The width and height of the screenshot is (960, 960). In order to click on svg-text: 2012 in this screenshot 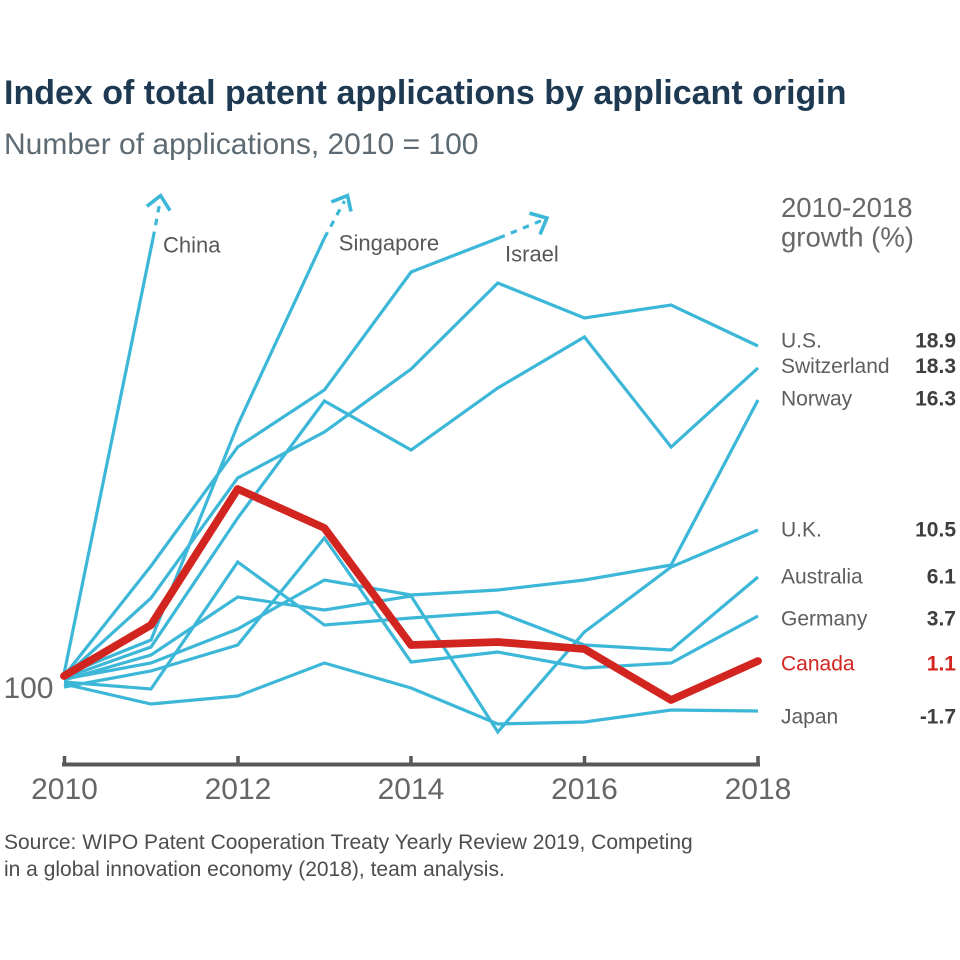, I will do `click(238, 789)`.